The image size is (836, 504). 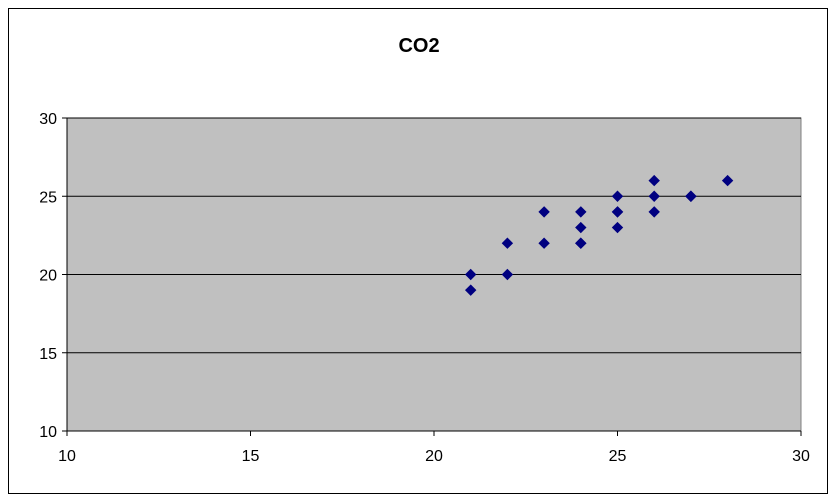 What do you see at coordinates (48, 354) in the screenshot?
I see `y-tick-label: 15` at bounding box center [48, 354].